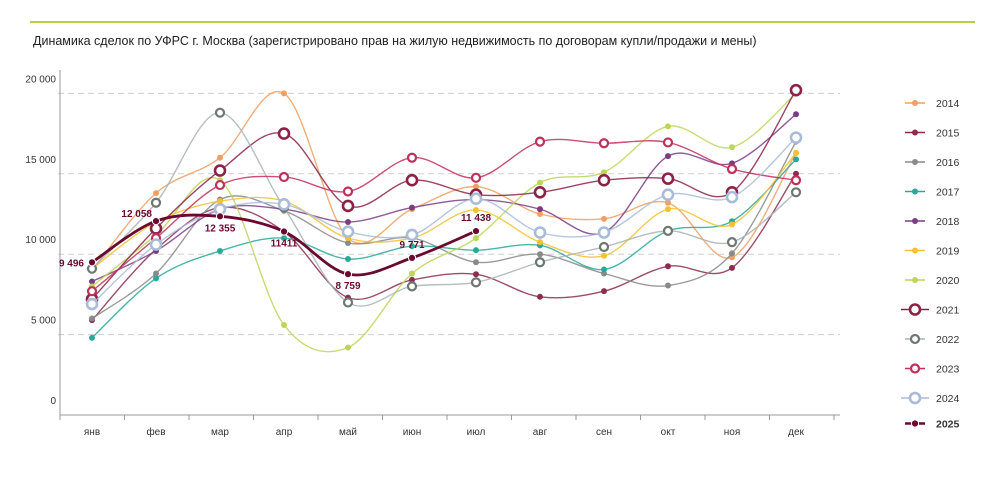 The width and height of the screenshot is (1000, 487). What do you see at coordinates (40, 160) in the screenshot?
I see `y-tick-label: 15 000` at bounding box center [40, 160].